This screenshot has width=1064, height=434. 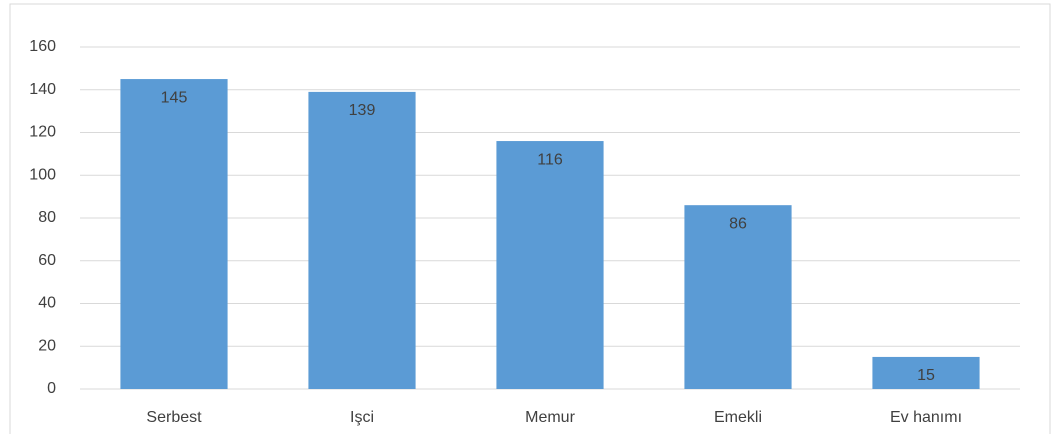 I want to click on y-tick-label: 120, so click(x=42, y=132).